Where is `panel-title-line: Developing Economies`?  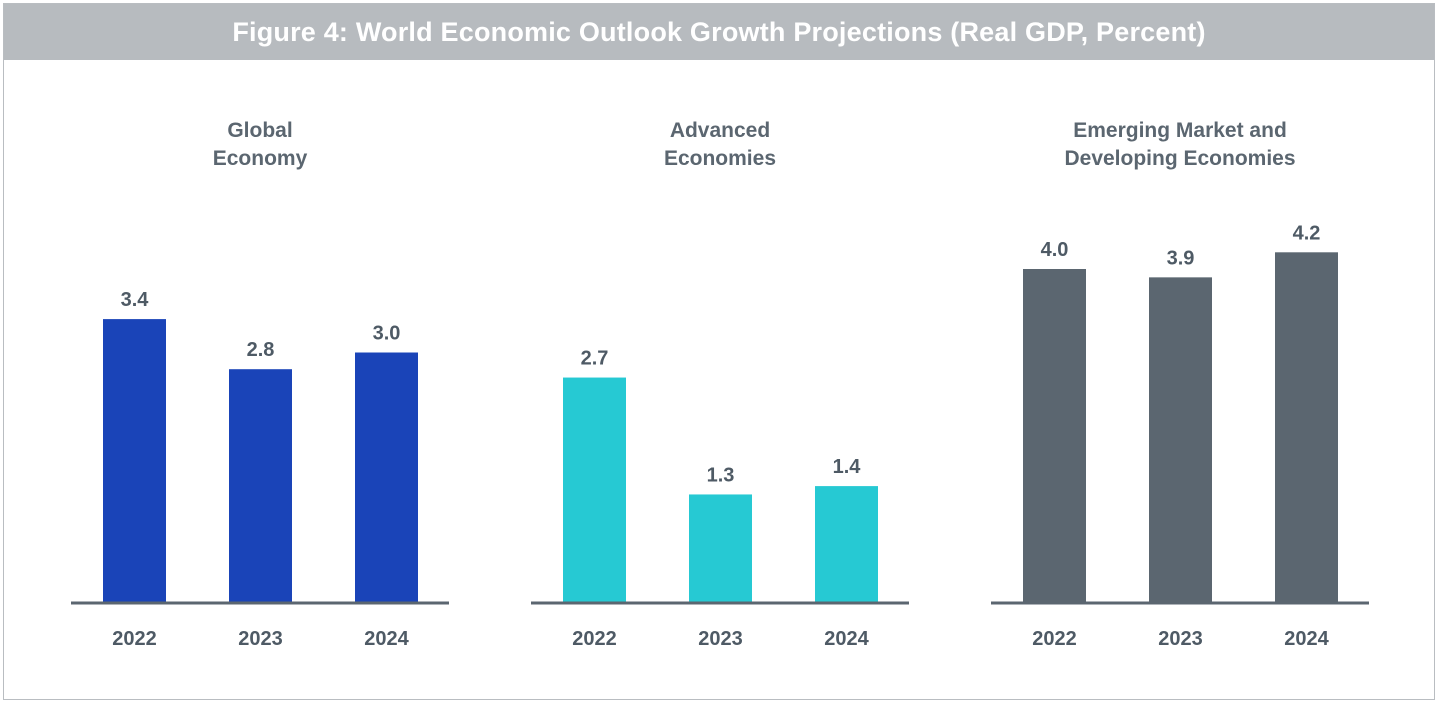 panel-title-line: Developing Economies is located at coordinates (1179, 158).